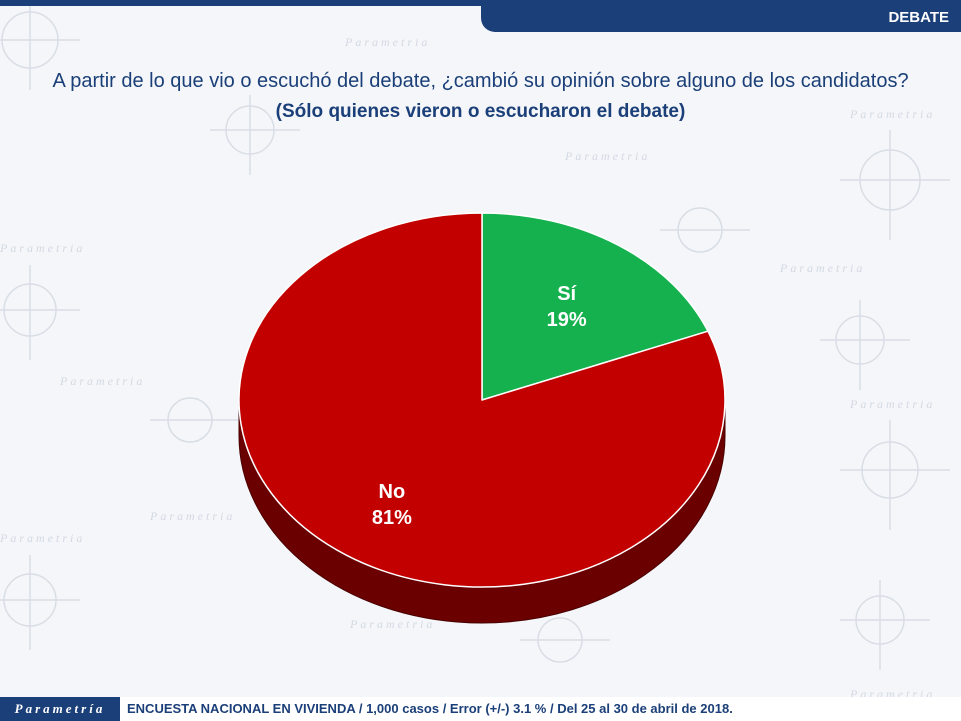  I want to click on slice-value-label: 81%, so click(392, 518).